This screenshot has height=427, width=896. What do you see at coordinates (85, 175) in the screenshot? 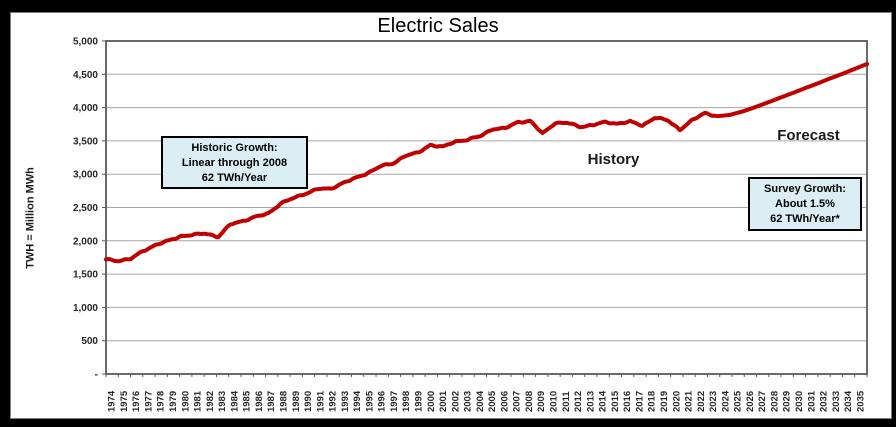
I see `y-tick-label: 3,000` at bounding box center [85, 175].